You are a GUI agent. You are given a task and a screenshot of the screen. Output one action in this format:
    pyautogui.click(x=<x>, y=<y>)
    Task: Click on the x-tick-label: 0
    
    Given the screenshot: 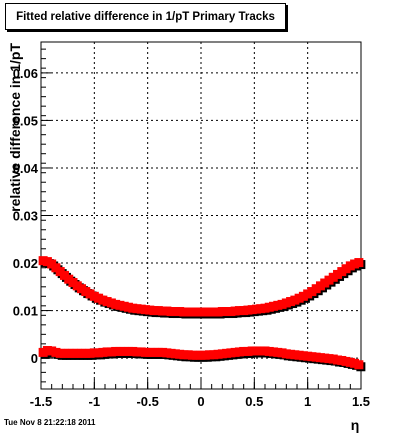 What is the action you would take?
    pyautogui.click(x=200, y=401)
    